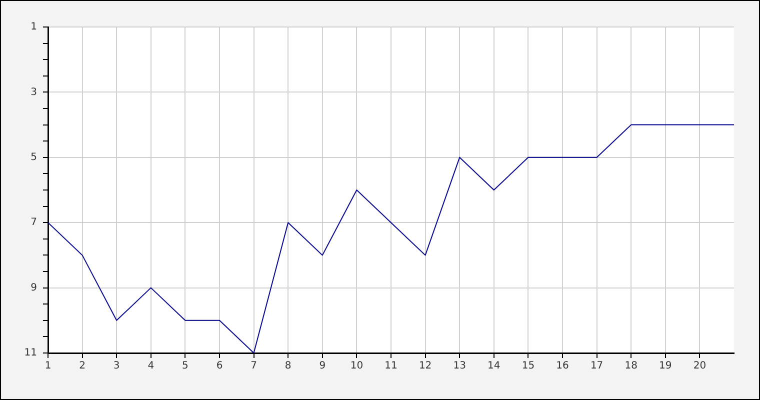 The image size is (760, 400). Describe the element at coordinates (288, 366) in the screenshot. I see `x-tick-label: 8` at that location.